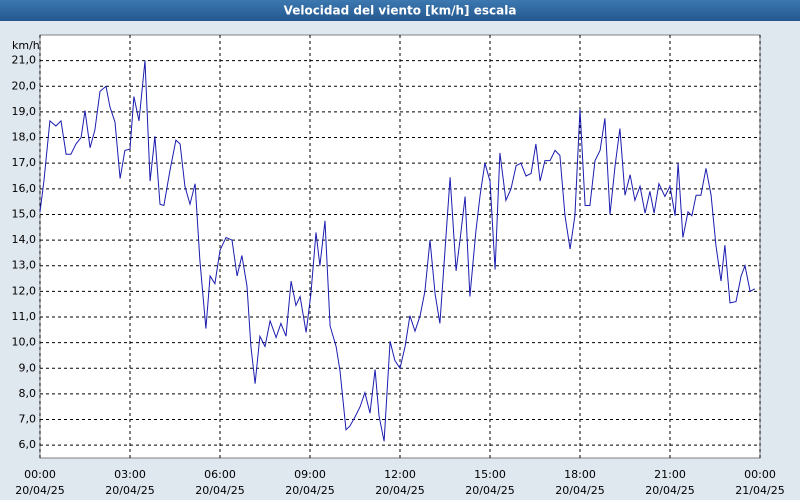  What do you see at coordinates (24, 162) in the screenshot?
I see `y-tick-label: 17,0` at bounding box center [24, 162].